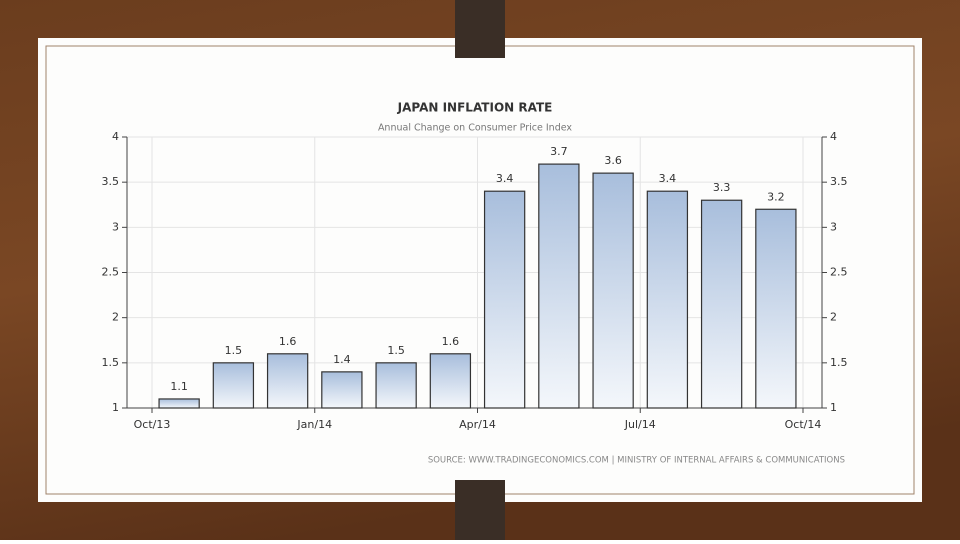  What do you see at coordinates (776, 196) in the screenshot?
I see `data-label: 3.2` at bounding box center [776, 196].